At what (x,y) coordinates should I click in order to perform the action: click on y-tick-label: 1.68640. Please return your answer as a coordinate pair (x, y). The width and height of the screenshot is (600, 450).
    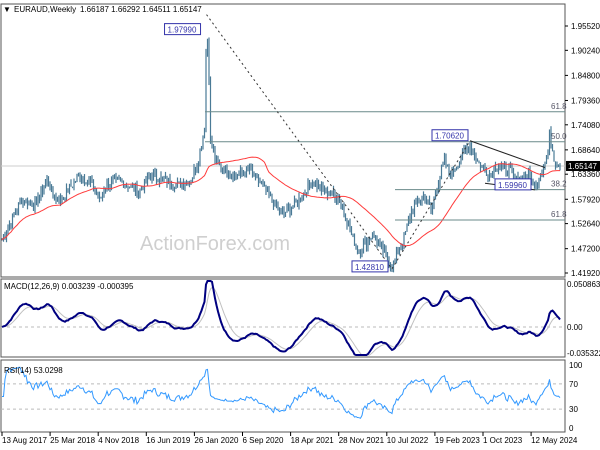
    Looking at the image, I should click on (585, 150).